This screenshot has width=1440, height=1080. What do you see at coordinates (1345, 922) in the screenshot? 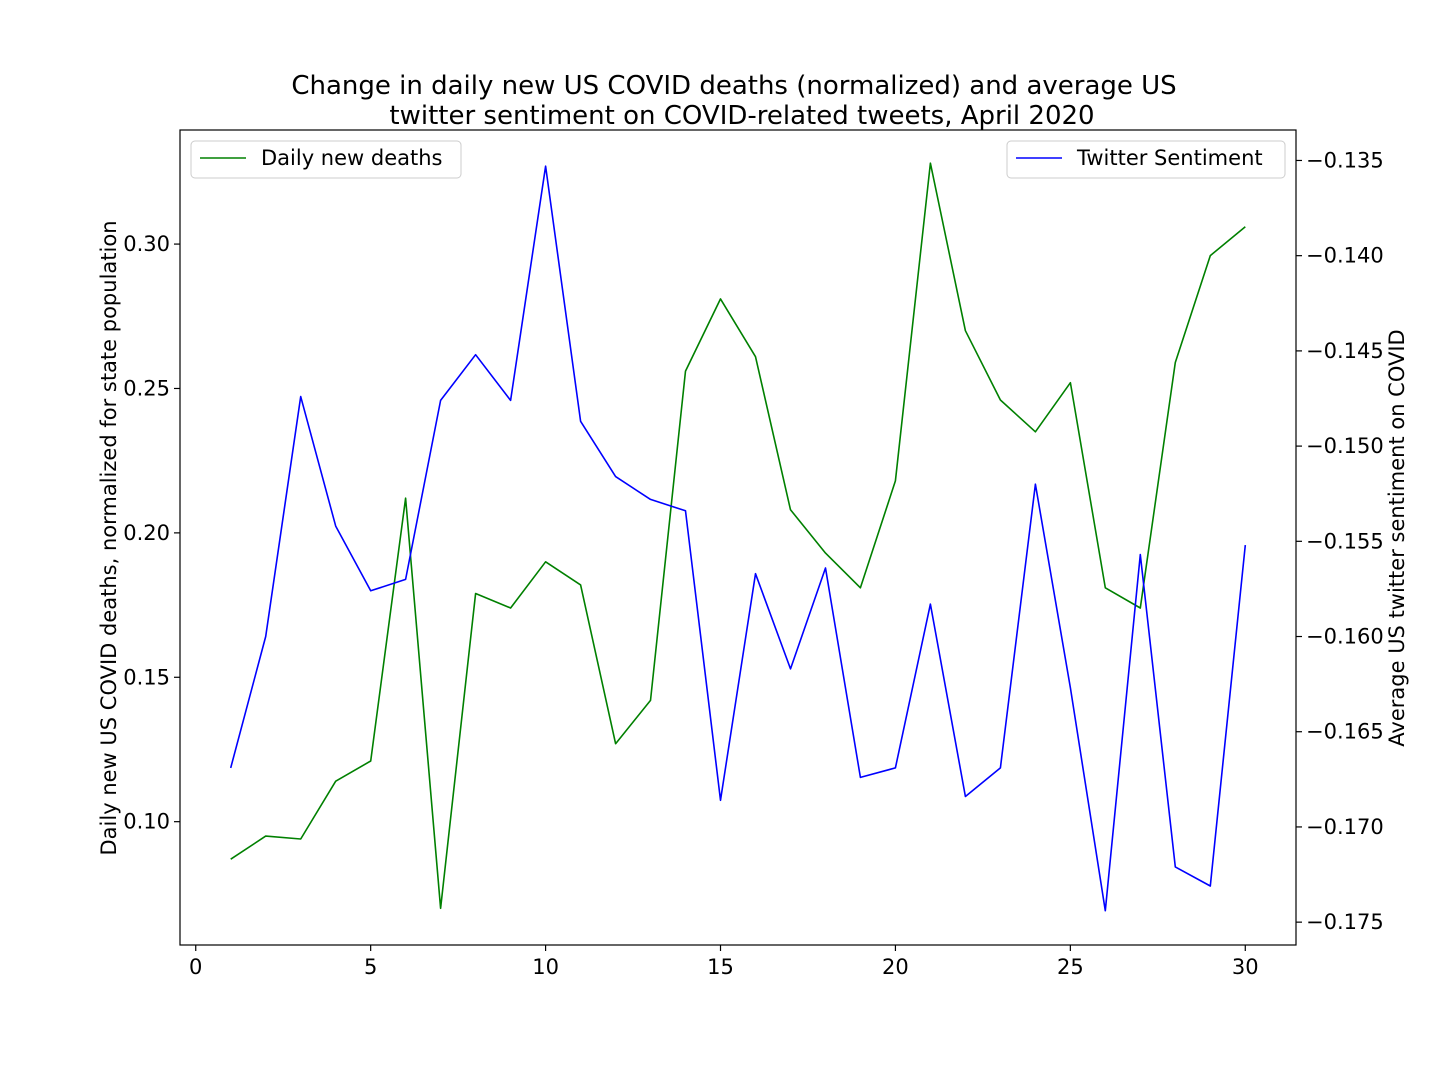
I see `y-right-tick-label: −0.175` at bounding box center [1345, 922].